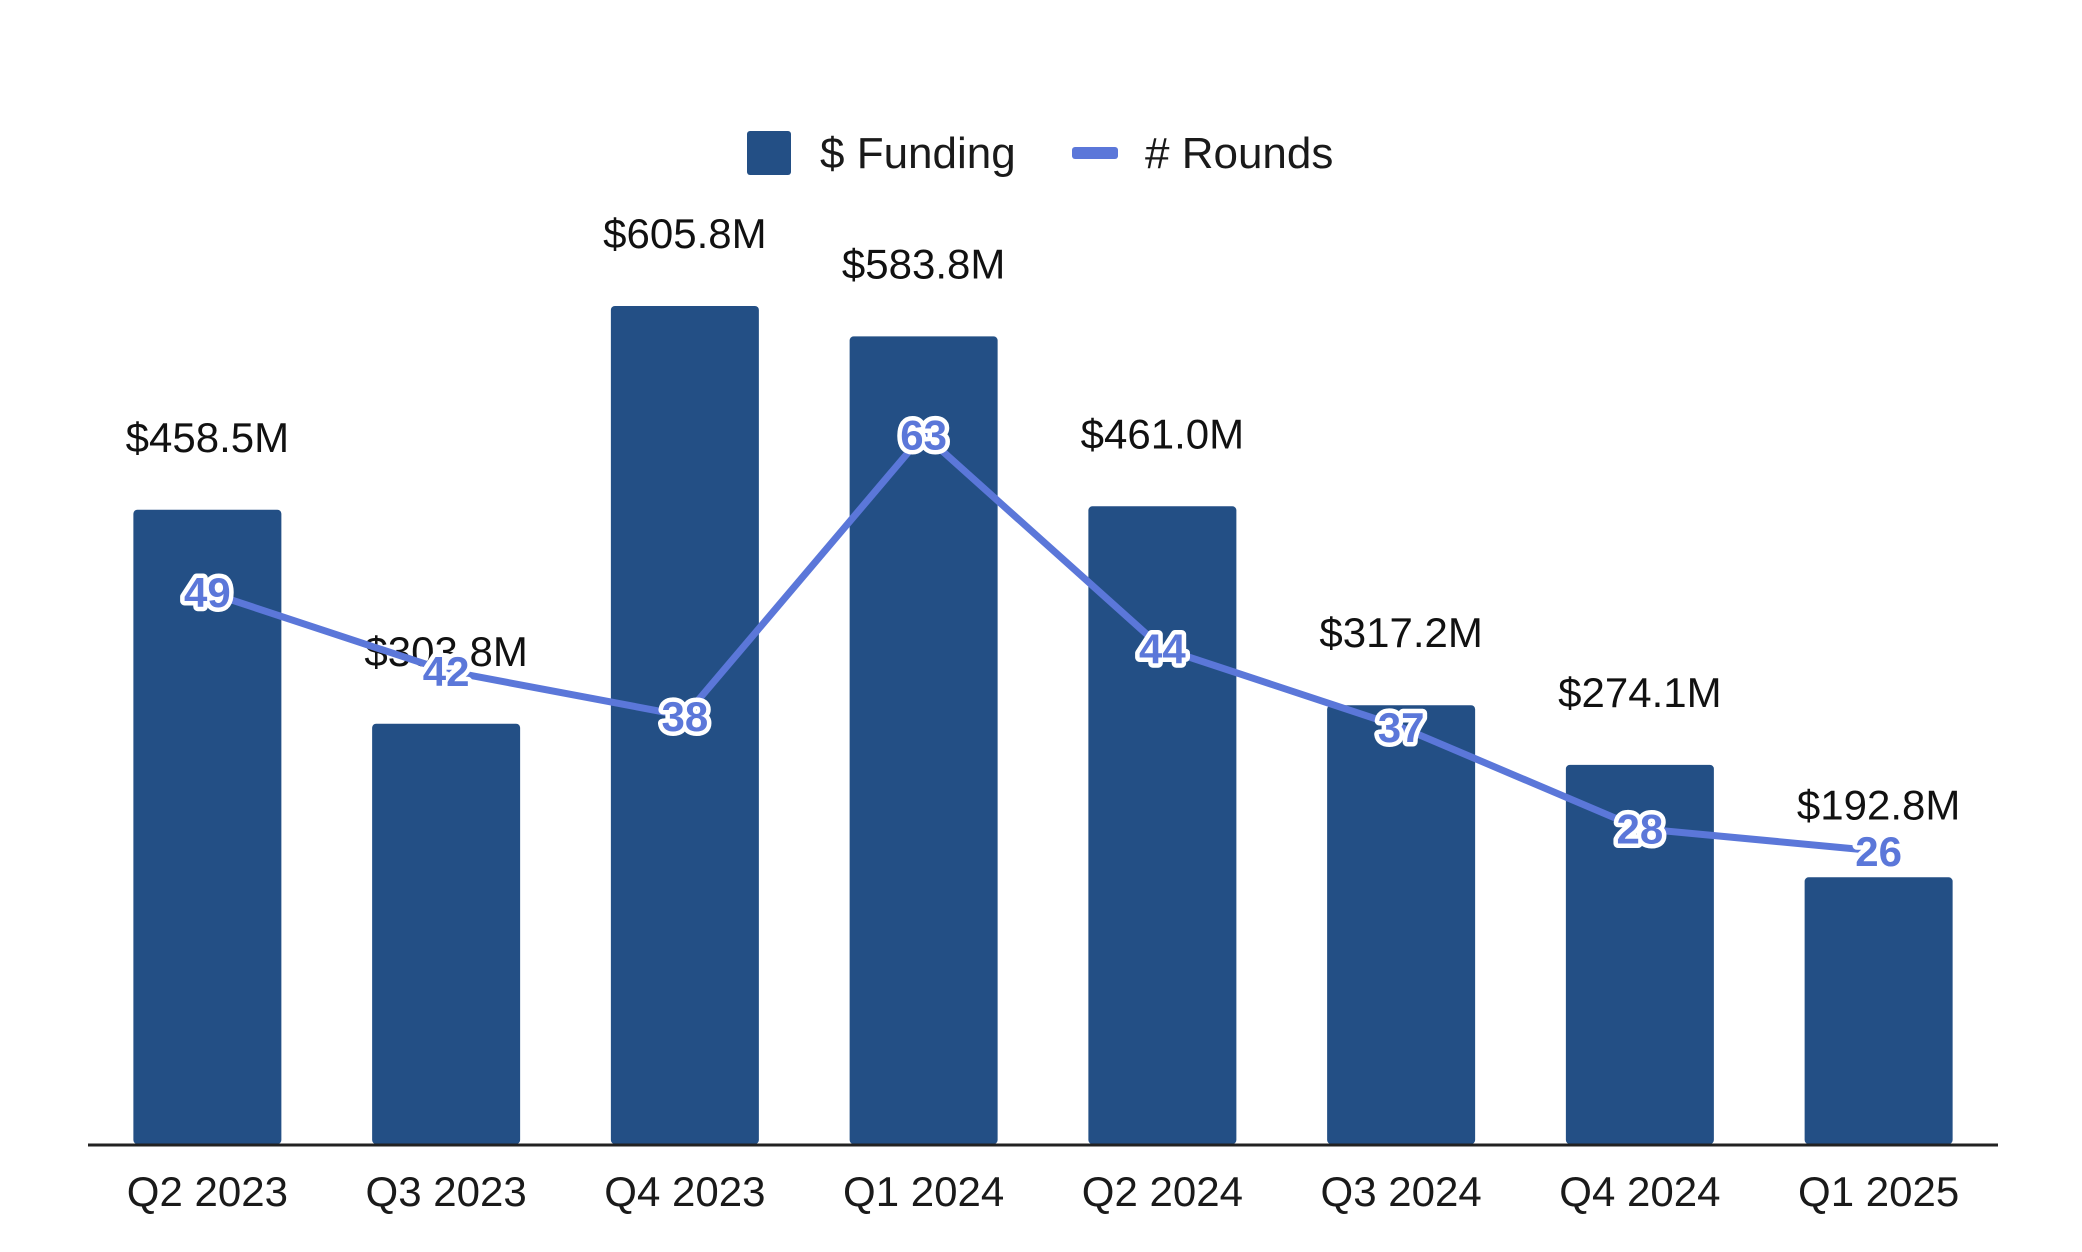 The width and height of the screenshot is (2082, 1252). What do you see at coordinates (923, 1191) in the screenshot?
I see `x-tick-label: Q1 2024` at bounding box center [923, 1191].